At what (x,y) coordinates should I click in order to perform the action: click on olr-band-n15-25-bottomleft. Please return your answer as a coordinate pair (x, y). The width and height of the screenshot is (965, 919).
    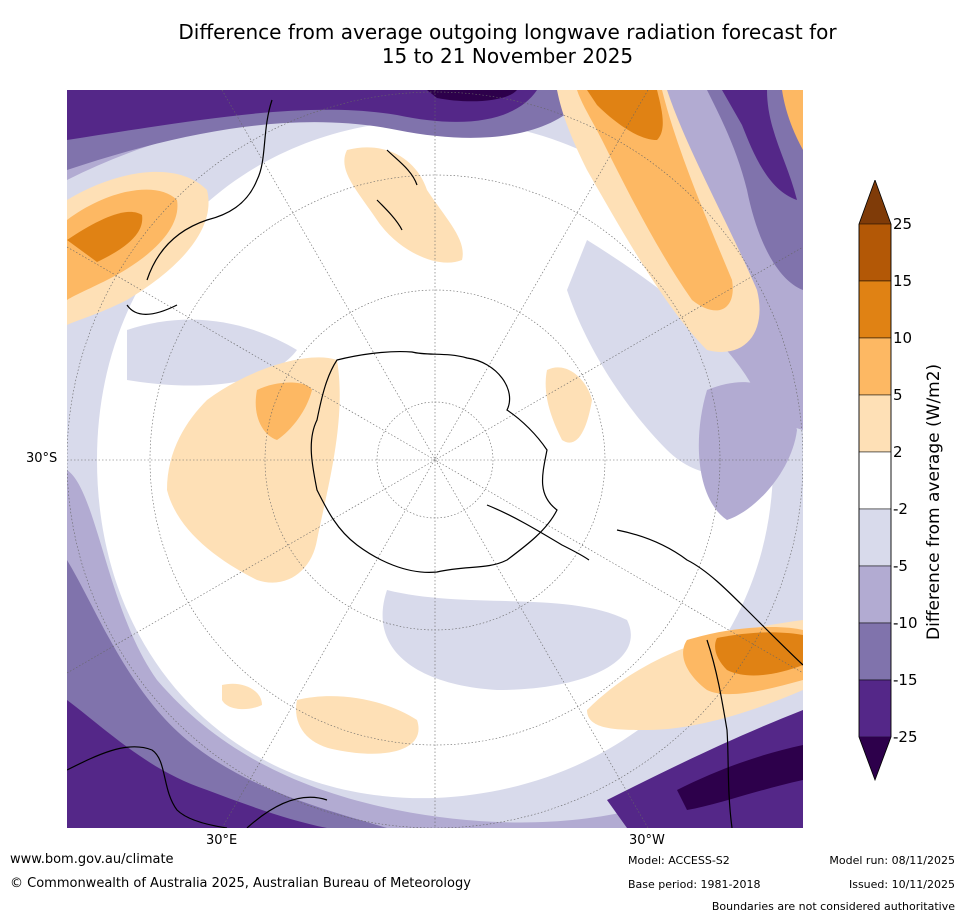
    Looking at the image, I should click on (197, 764).